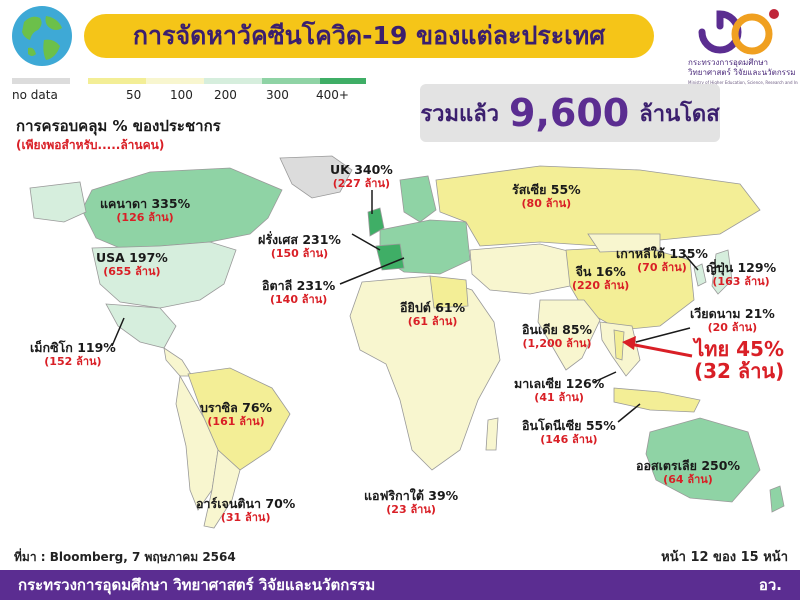 This screenshot has width=800, height=600. Describe the element at coordinates (41, 81) in the screenshot. I see `legend-swatch-no-data` at that location.